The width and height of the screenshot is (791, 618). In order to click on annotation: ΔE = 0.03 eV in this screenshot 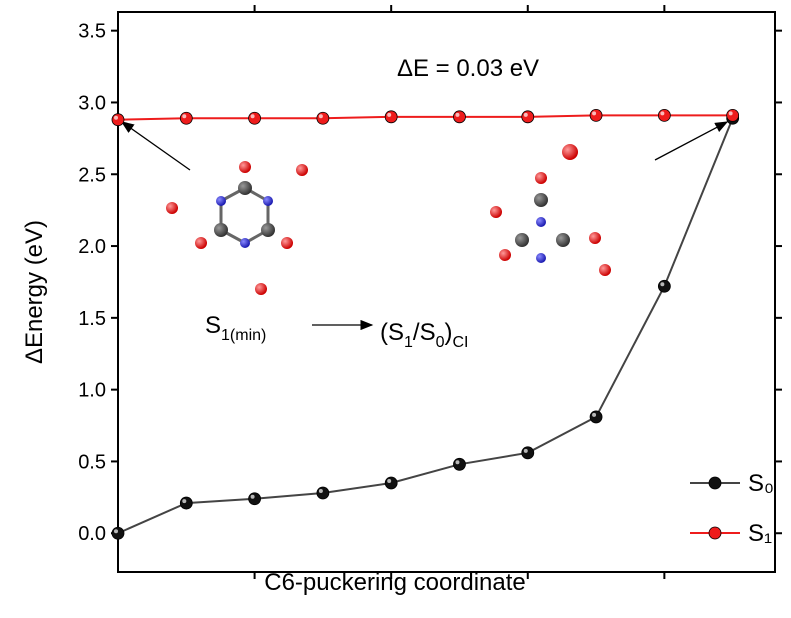, I will do `click(468, 68)`.